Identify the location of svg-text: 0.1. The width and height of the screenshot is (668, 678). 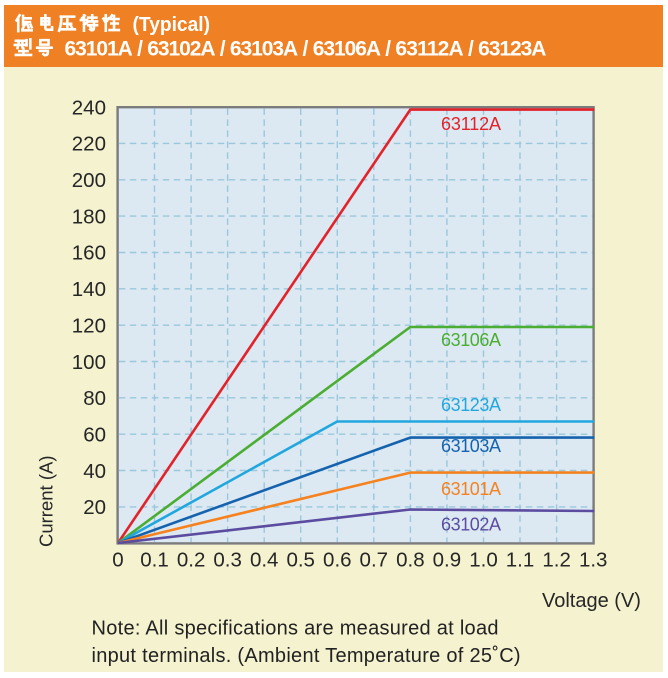
(154, 560).